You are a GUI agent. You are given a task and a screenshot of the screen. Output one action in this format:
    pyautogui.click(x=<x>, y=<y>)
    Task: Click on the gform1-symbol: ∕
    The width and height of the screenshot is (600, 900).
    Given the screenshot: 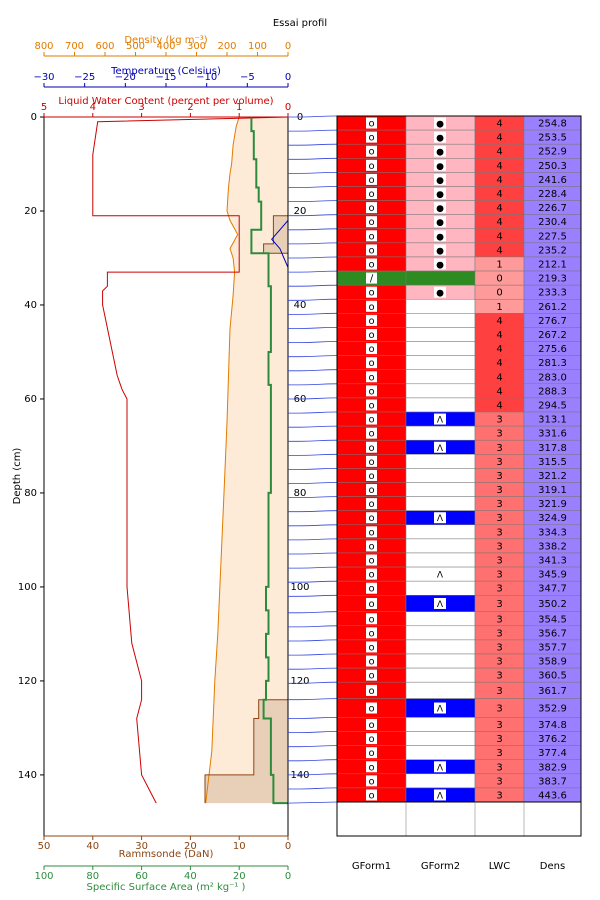 What is the action you would take?
    pyautogui.click(x=372, y=279)
    